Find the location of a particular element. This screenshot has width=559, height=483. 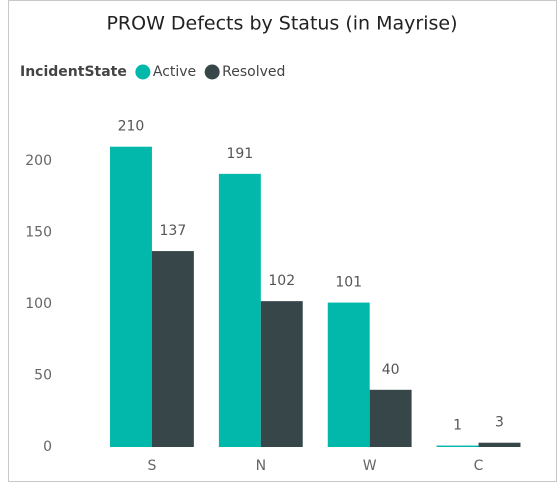

y-tick-label: 100 is located at coordinates (38, 304).